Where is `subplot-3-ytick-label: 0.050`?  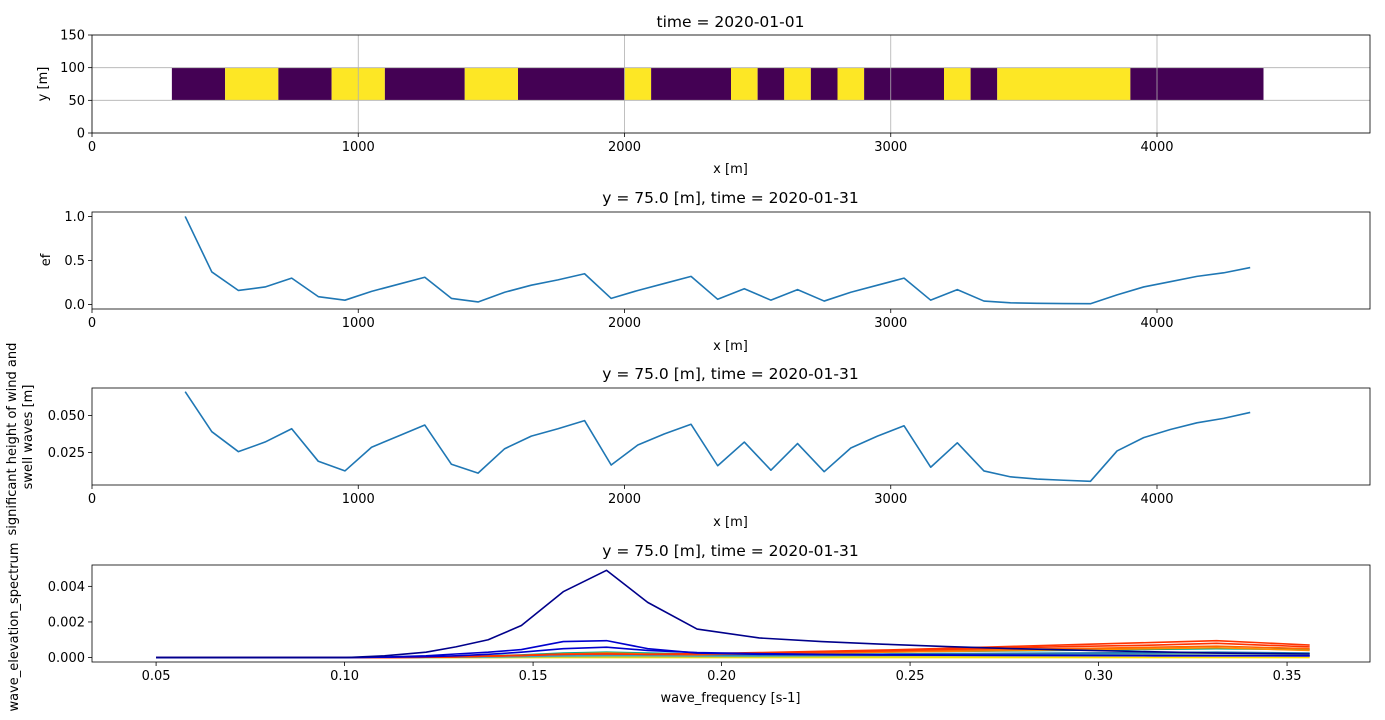 subplot-3-ytick-label: 0.050 is located at coordinates (66, 416).